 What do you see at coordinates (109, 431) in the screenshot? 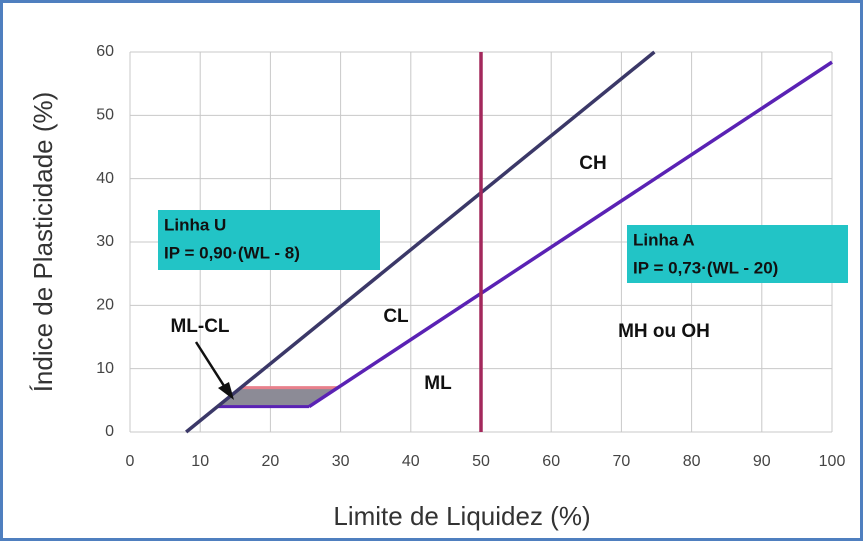
I see `y-tick-label: 0` at bounding box center [109, 431].